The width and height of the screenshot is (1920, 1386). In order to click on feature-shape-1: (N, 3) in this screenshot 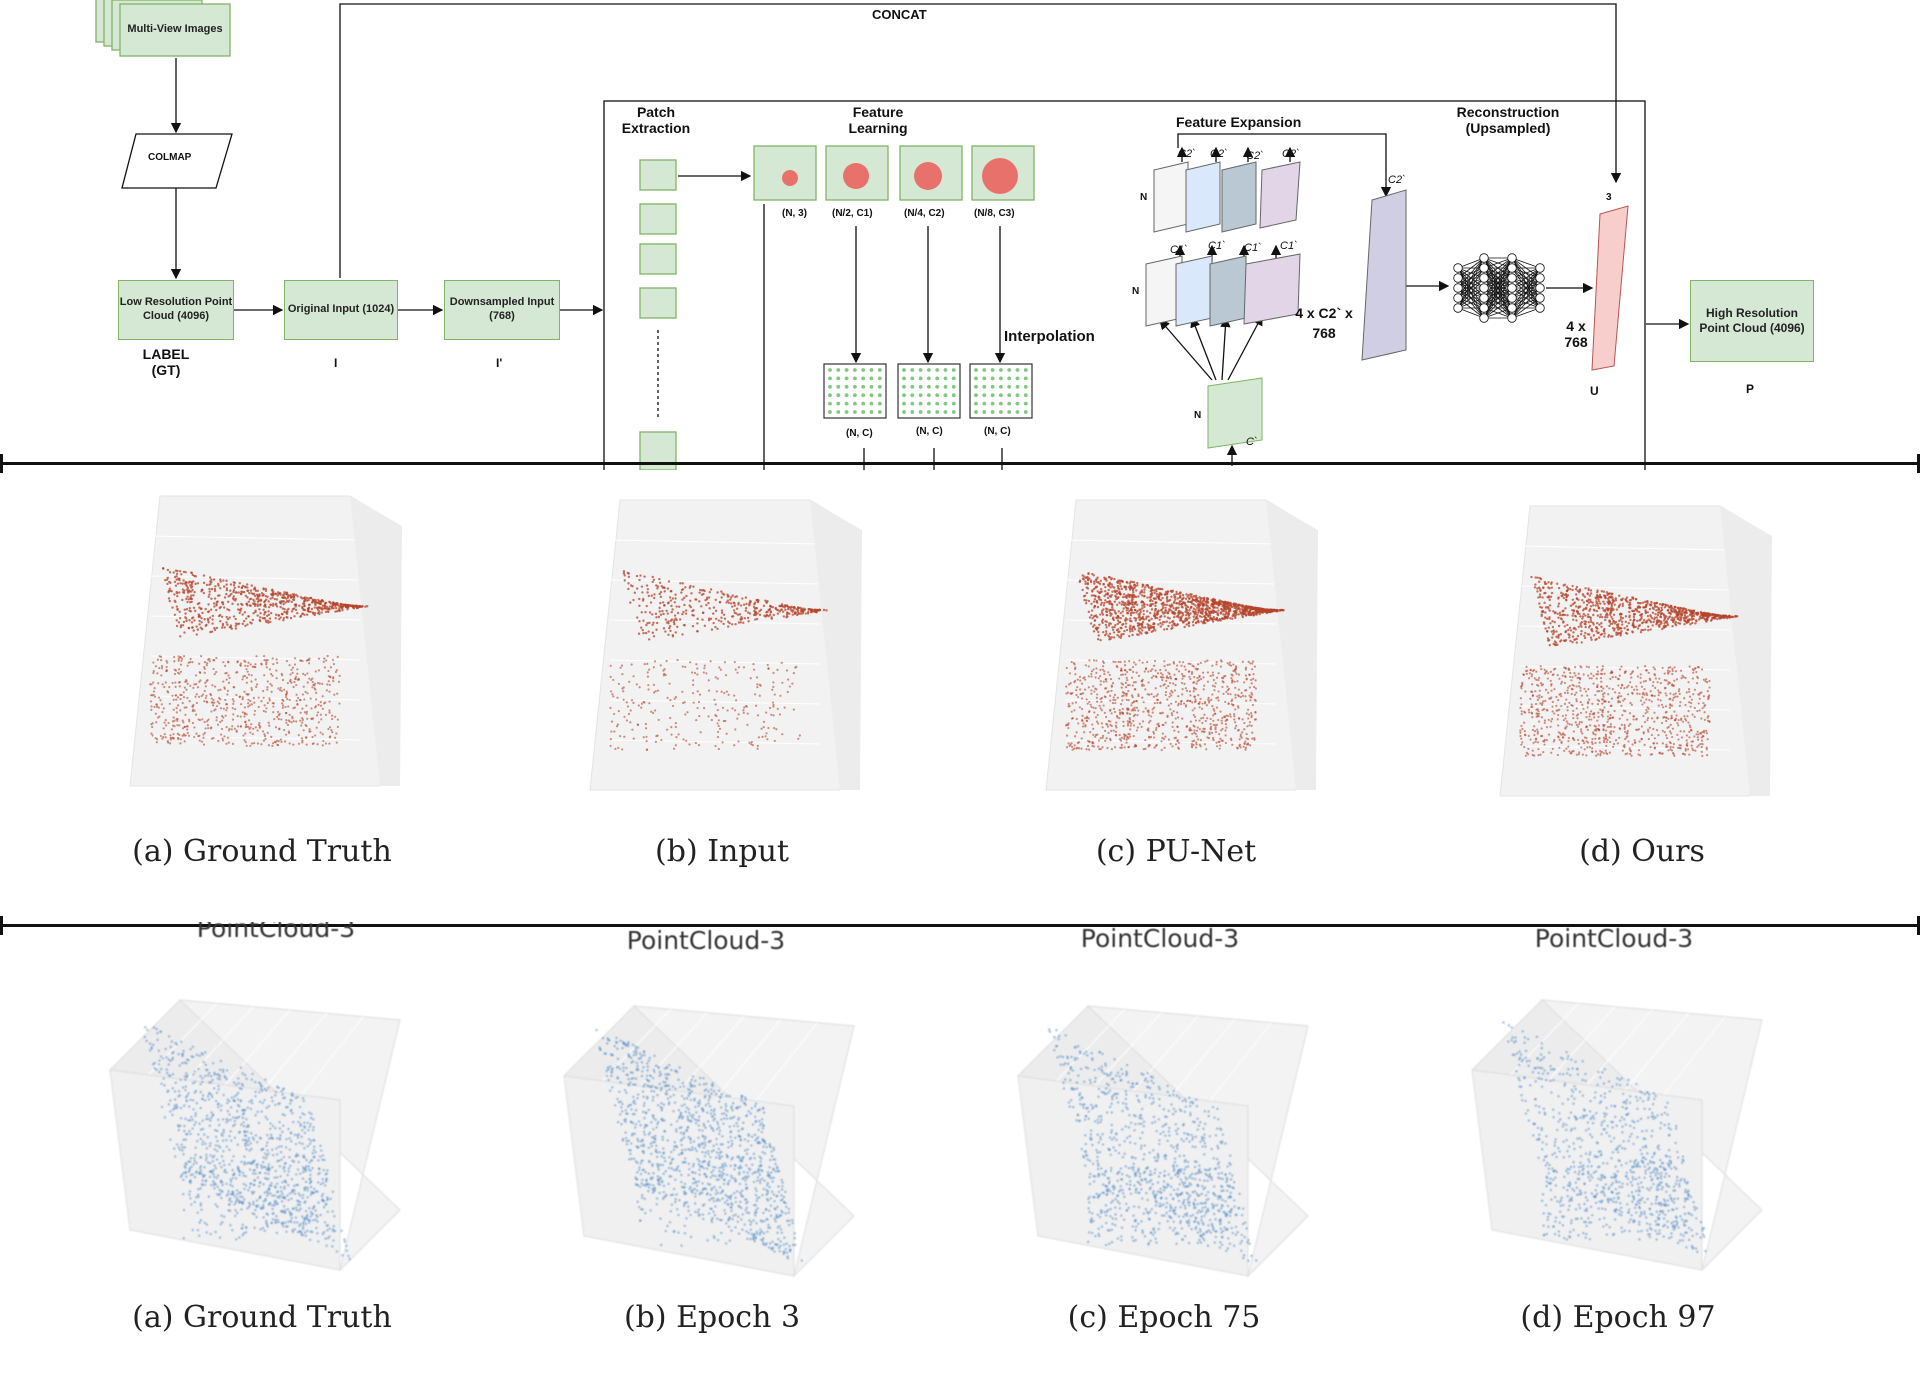, I will do `click(794, 213)`.